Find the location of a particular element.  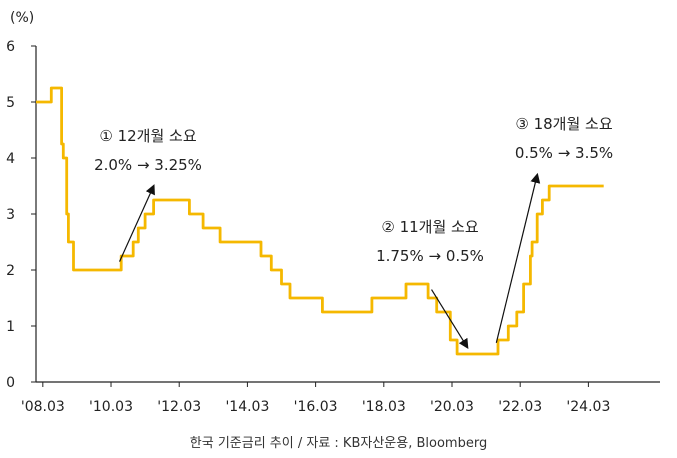

annotation-duration: ② 11개월 소요 is located at coordinates (429, 227).